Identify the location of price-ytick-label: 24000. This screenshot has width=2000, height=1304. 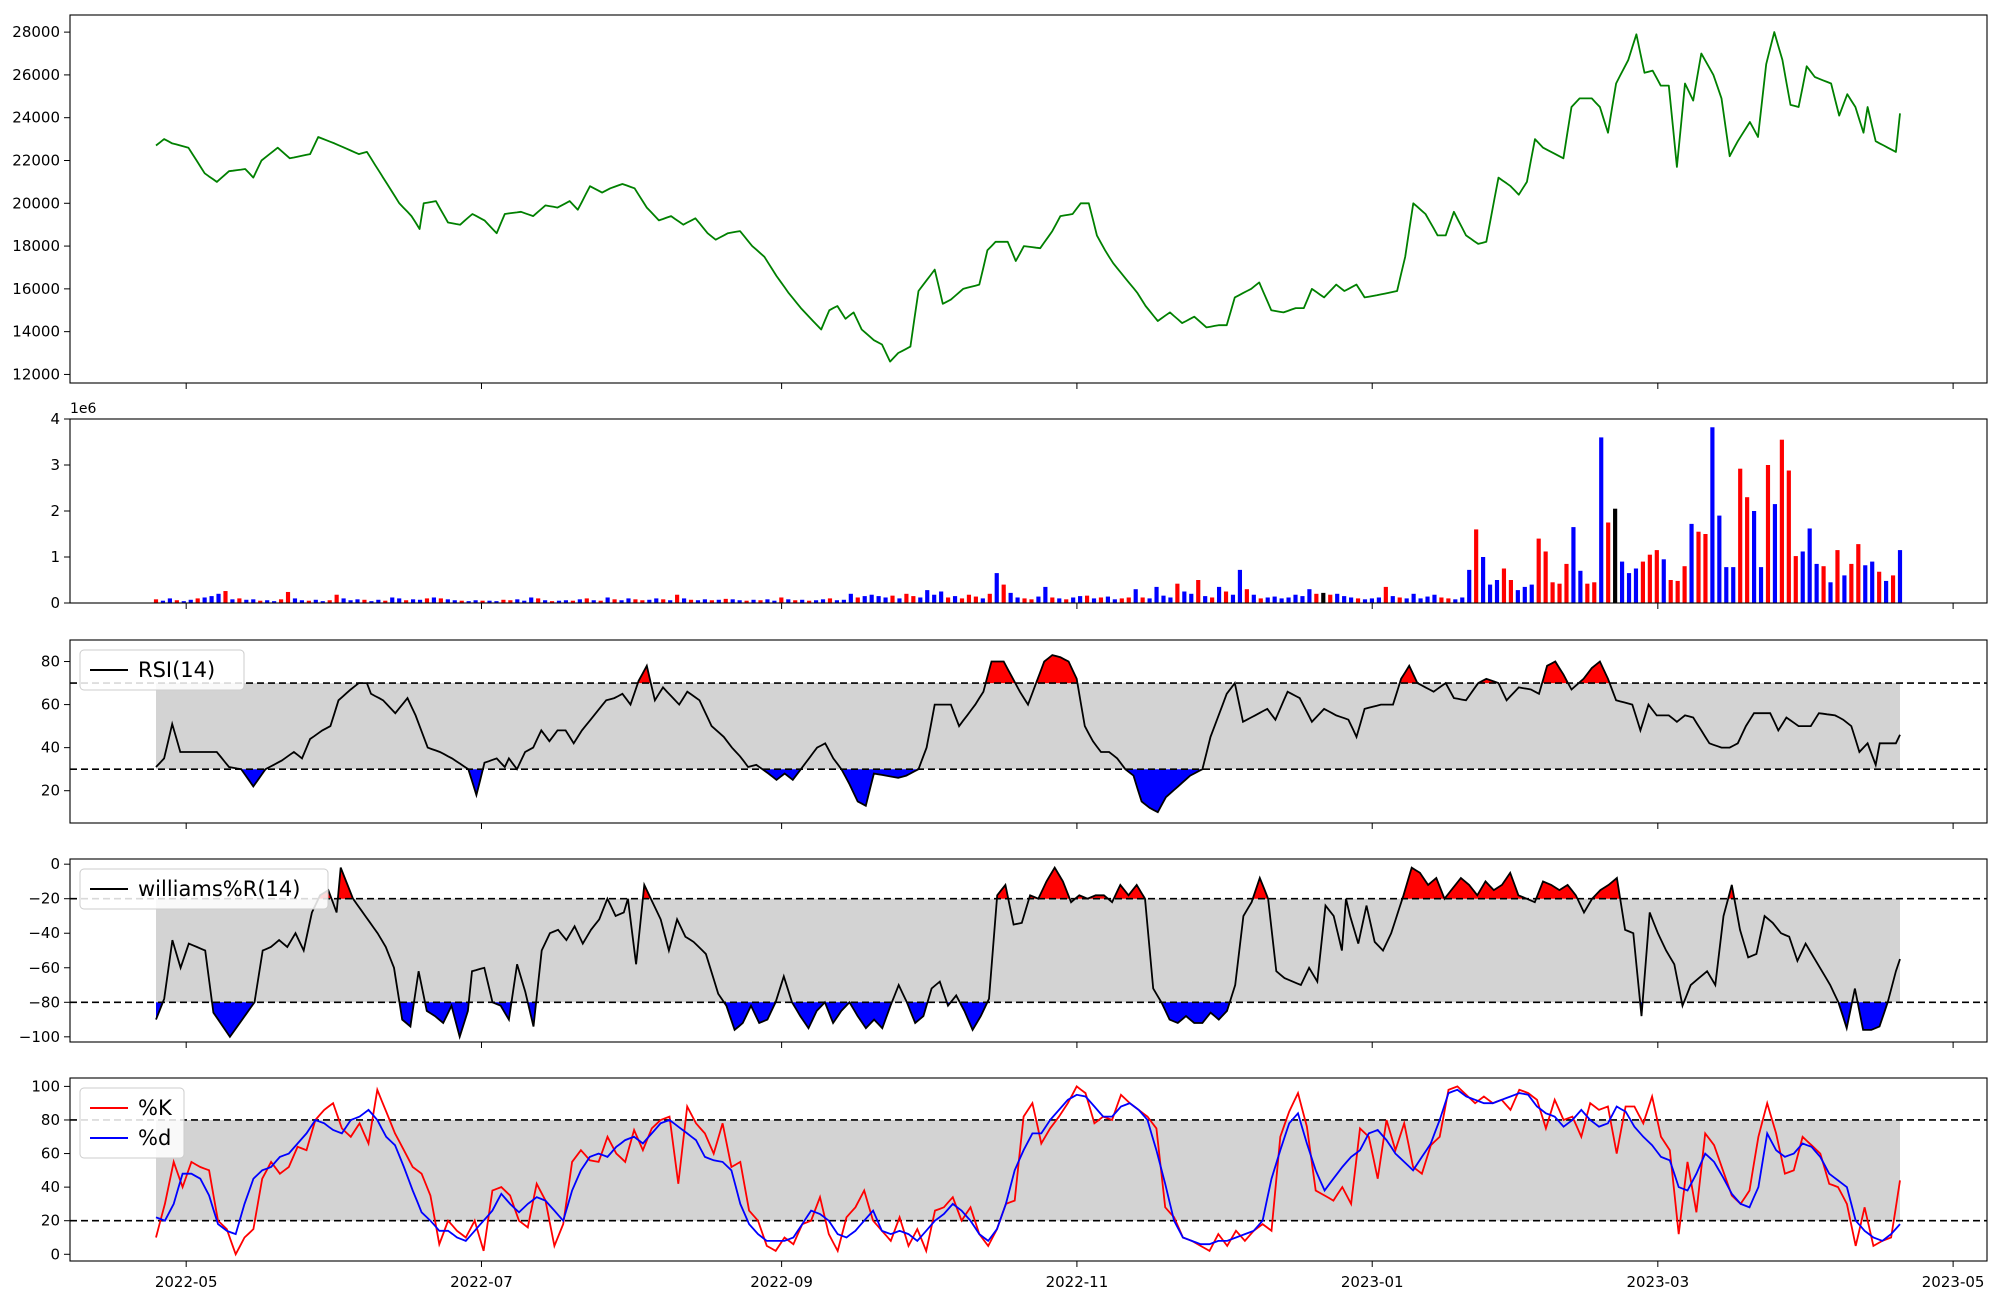
(36, 118).